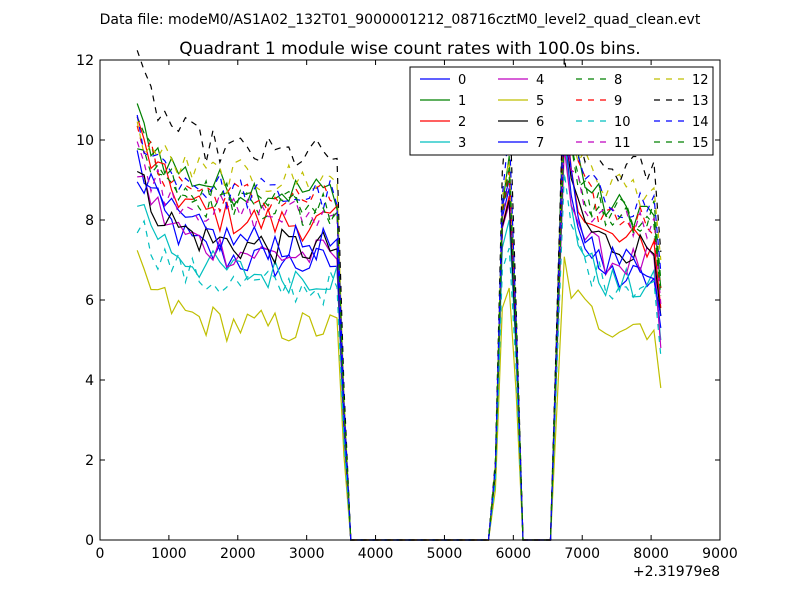 This screenshot has height=604, width=800. What do you see at coordinates (700, 101) in the screenshot?
I see `legend-label-13: 13` at bounding box center [700, 101].